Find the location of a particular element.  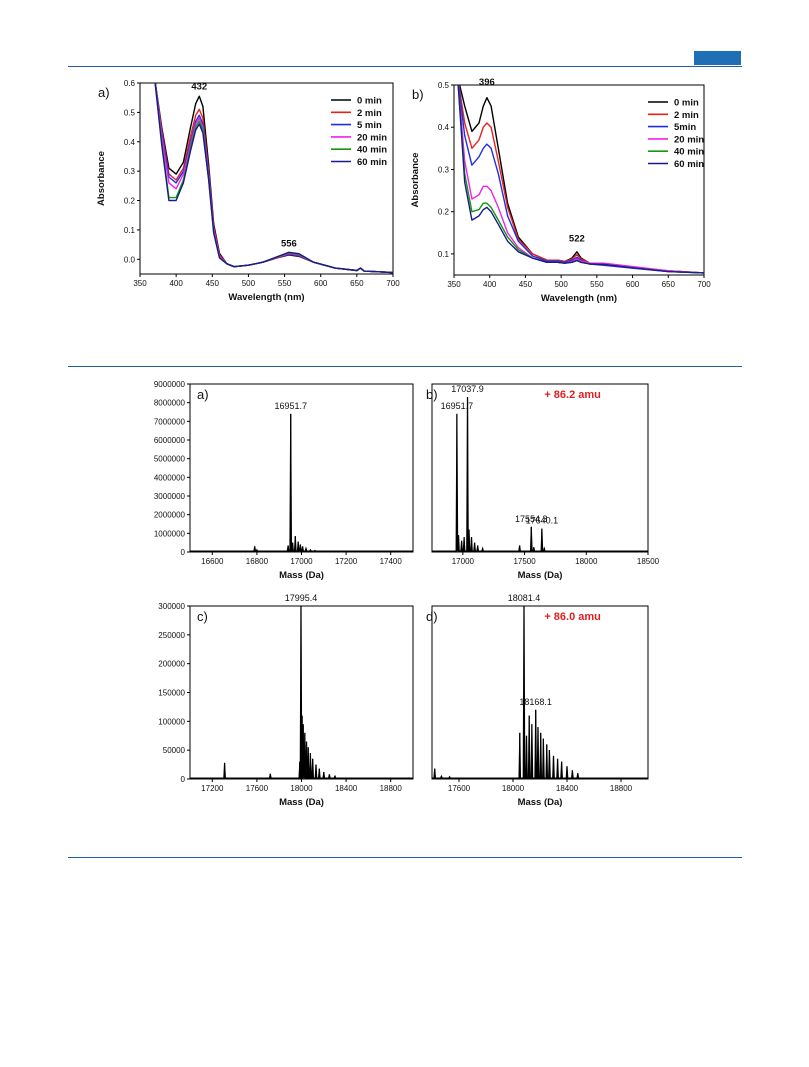

y-tick-label: 4000000 is located at coordinates (170, 477).